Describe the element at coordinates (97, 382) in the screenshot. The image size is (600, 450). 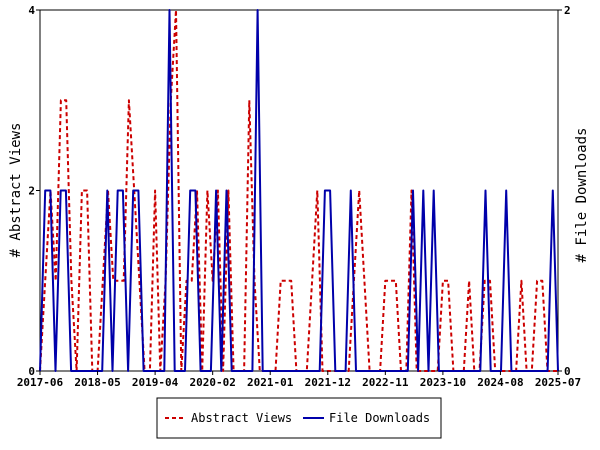
I see `x-tick-label: 2018-05` at that location.